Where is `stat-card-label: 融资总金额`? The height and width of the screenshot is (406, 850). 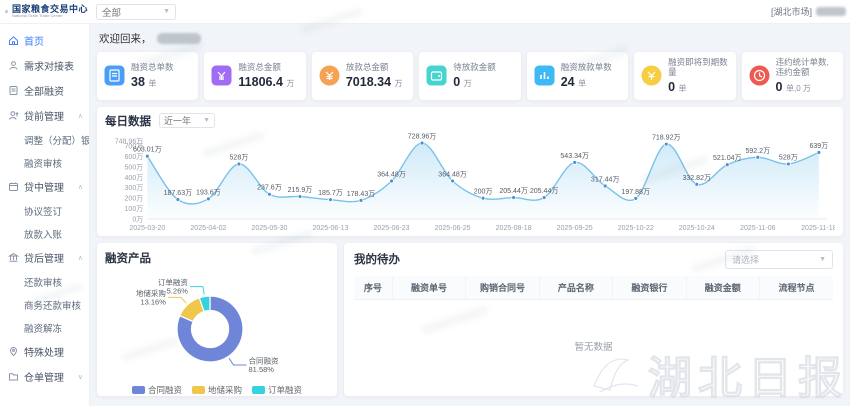 stat-card-label: 融资总金额 is located at coordinates (259, 66).